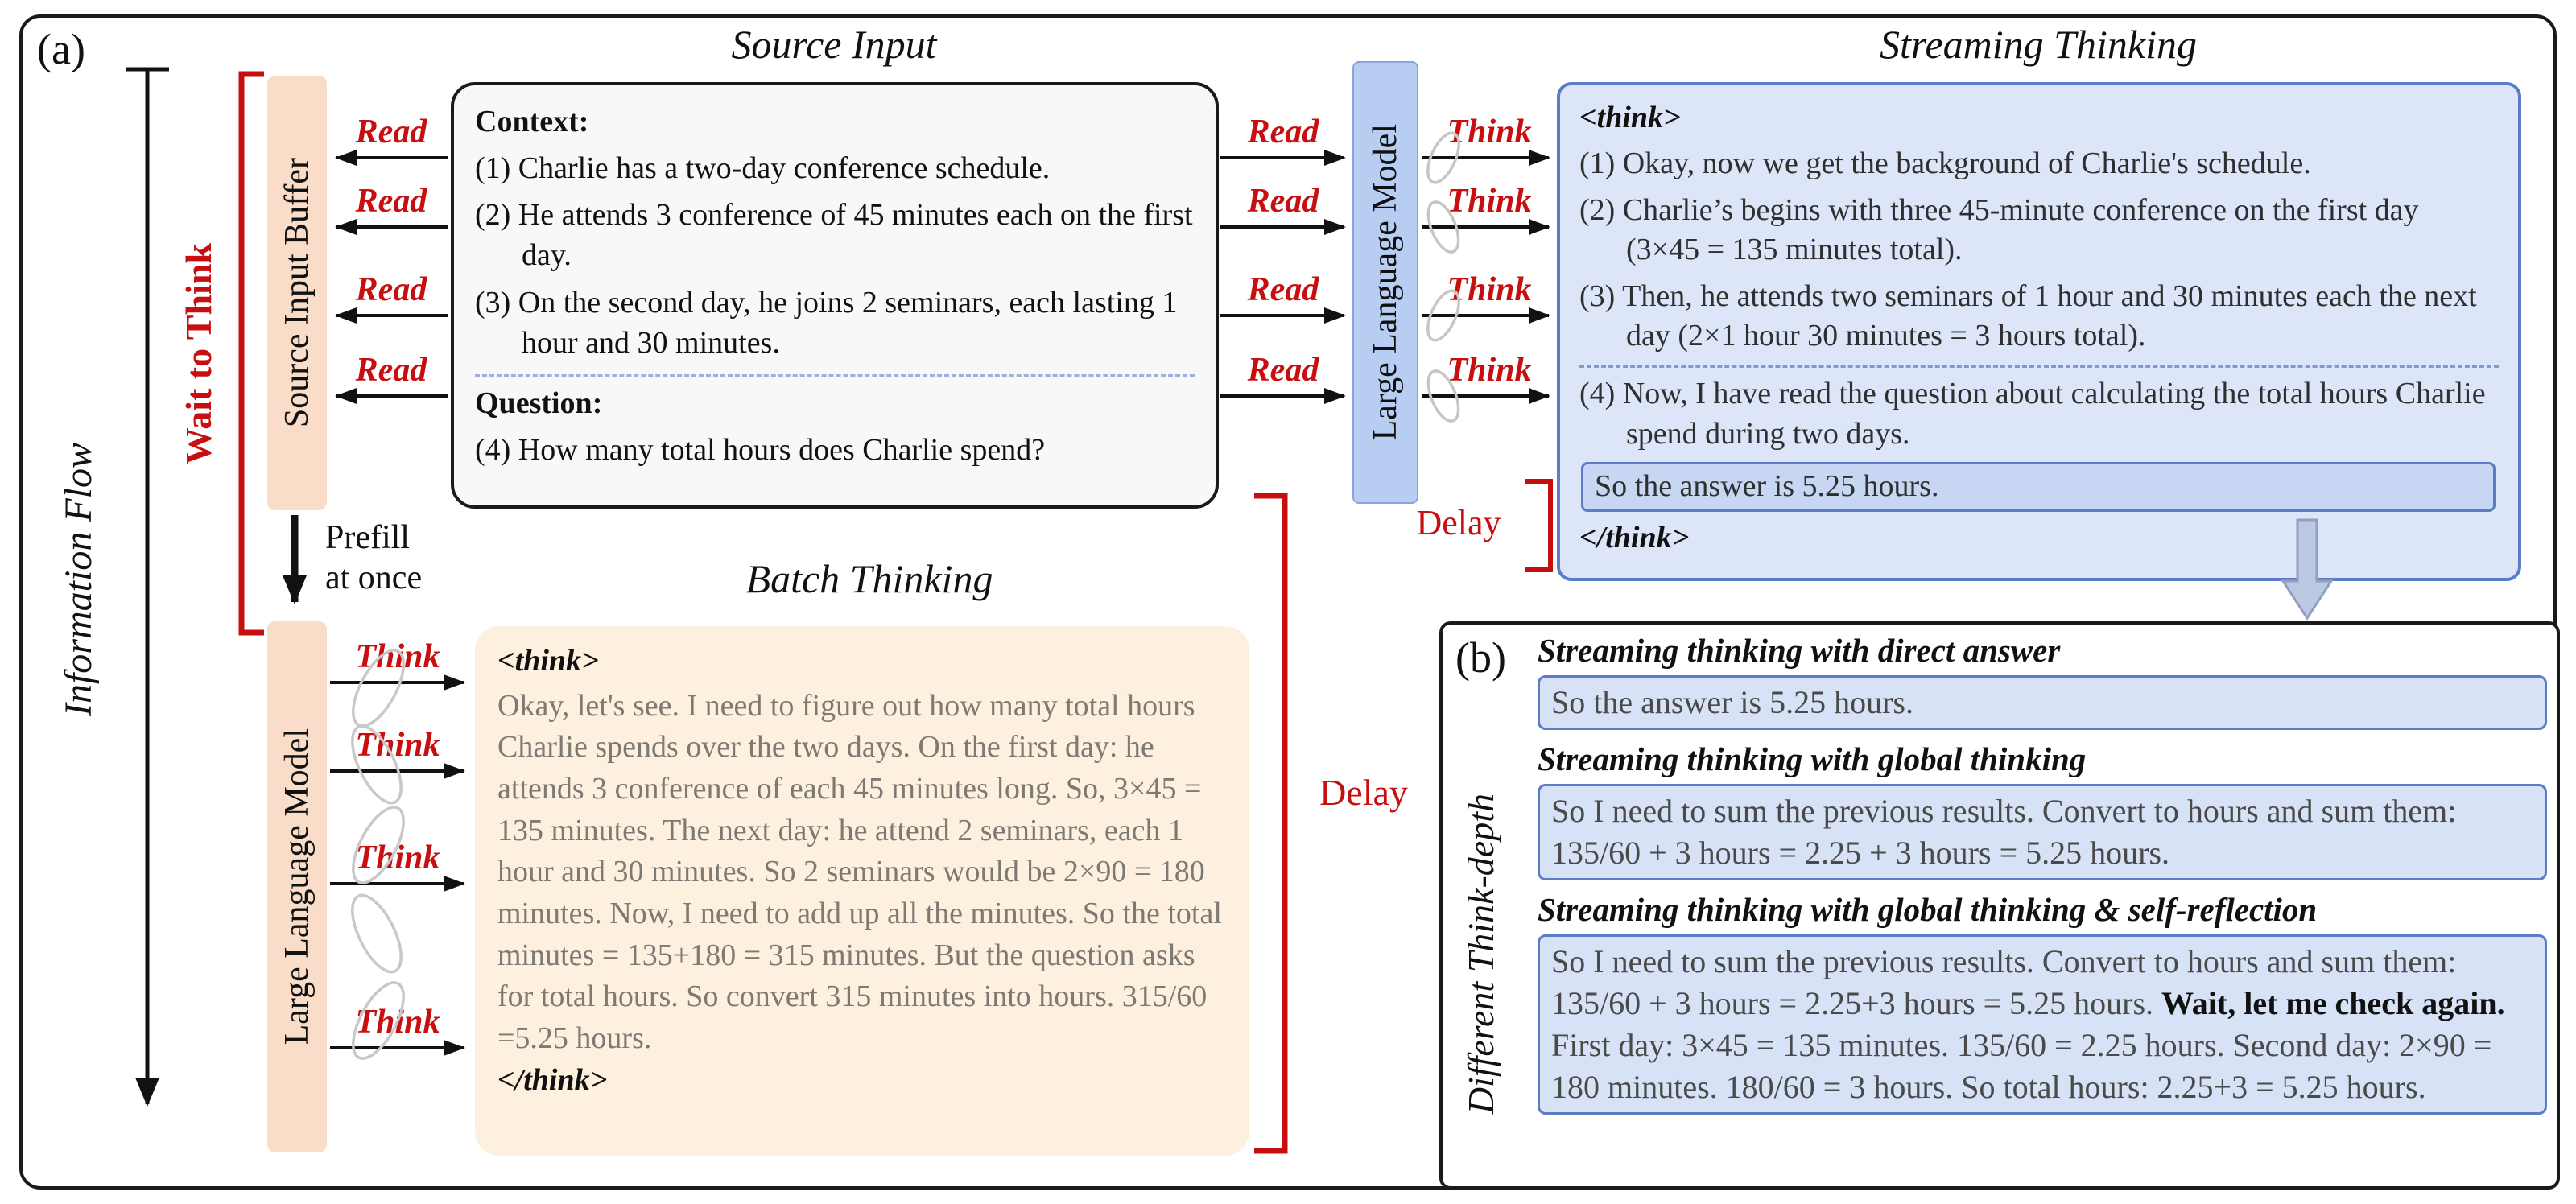 The width and height of the screenshot is (2576, 1204). What do you see at coordinates (1812, 758) in the screenshot?
I see `b-section-2-heading: Streaming thinking with global thinking` at bounding box center [1812, 758].